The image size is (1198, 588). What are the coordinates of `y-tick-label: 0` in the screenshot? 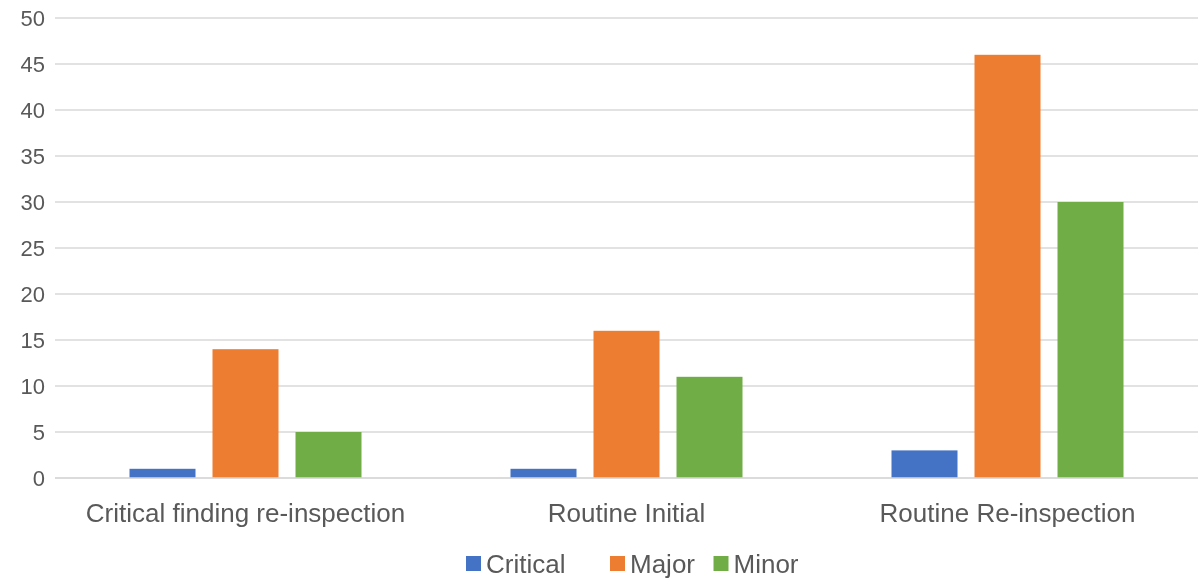 It's located at (38, 478).